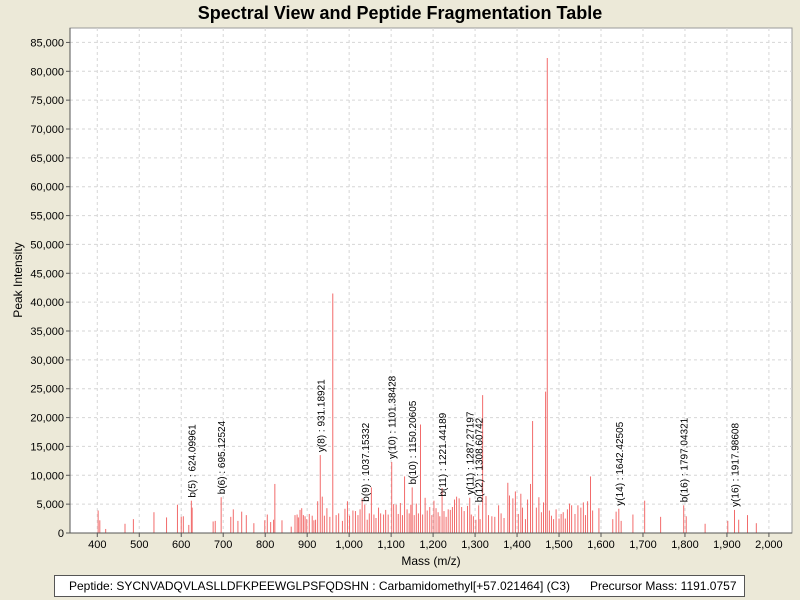  I want to click on x-tick-label: 1,100, so click(391, 545).